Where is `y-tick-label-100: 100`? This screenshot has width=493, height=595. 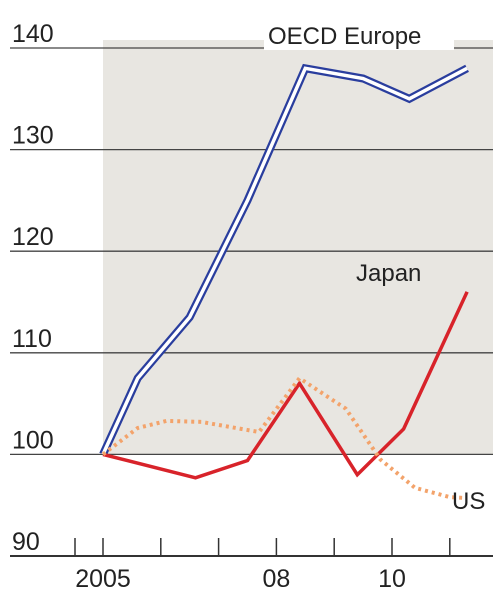
y-tick-label-100: 100 is located at coordinates (33, 440).